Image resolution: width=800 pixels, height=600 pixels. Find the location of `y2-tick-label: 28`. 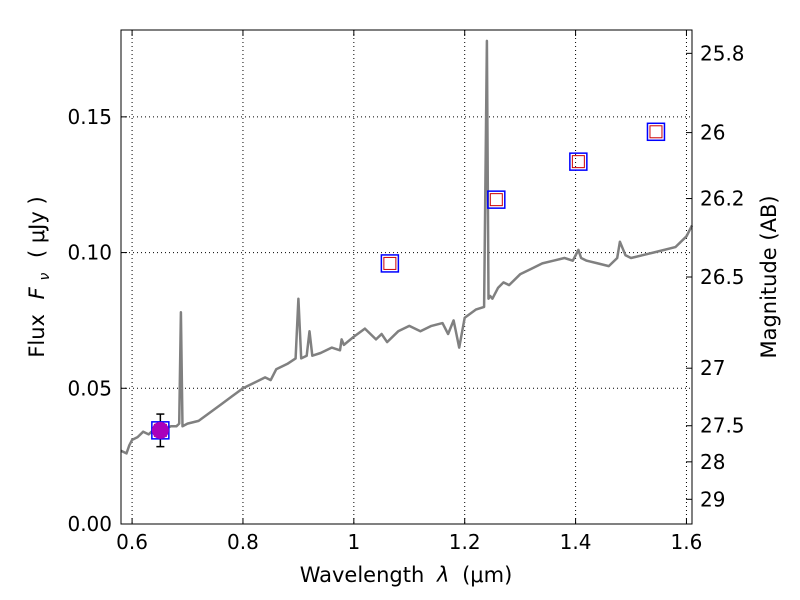

y2-tick-label: 28 is located at coordinates (712, 462).